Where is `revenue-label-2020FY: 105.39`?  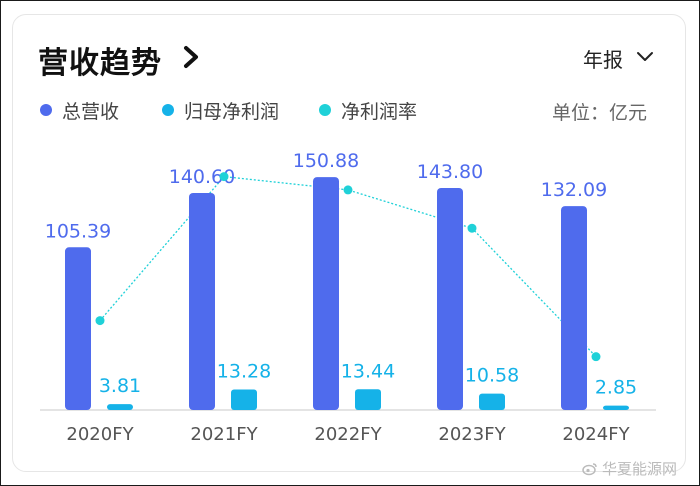 revenue-label-2020FY: 105.39 is located at coordinates (78, 231).